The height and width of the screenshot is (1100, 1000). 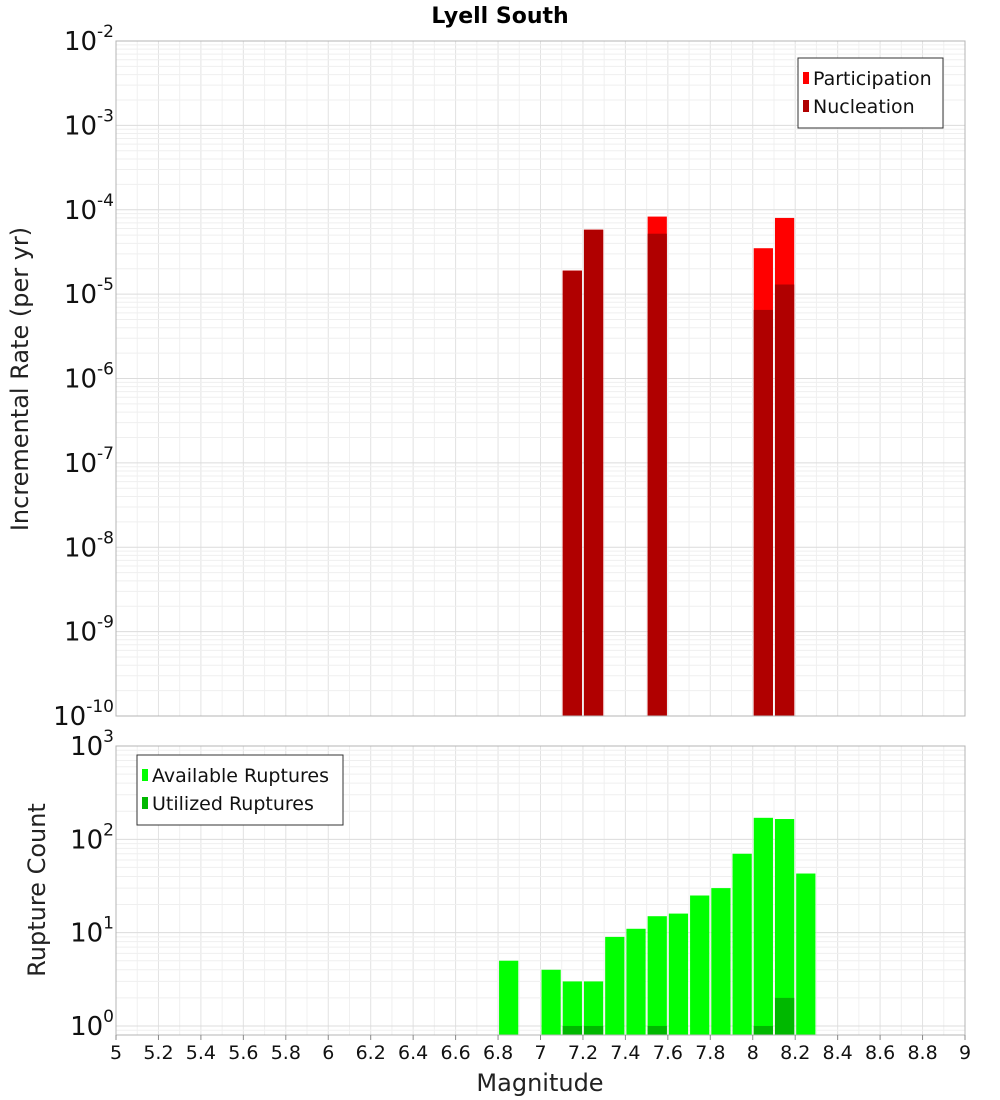 I want to click on x-tick-label: 6.6, so click(x=455, y=1053).